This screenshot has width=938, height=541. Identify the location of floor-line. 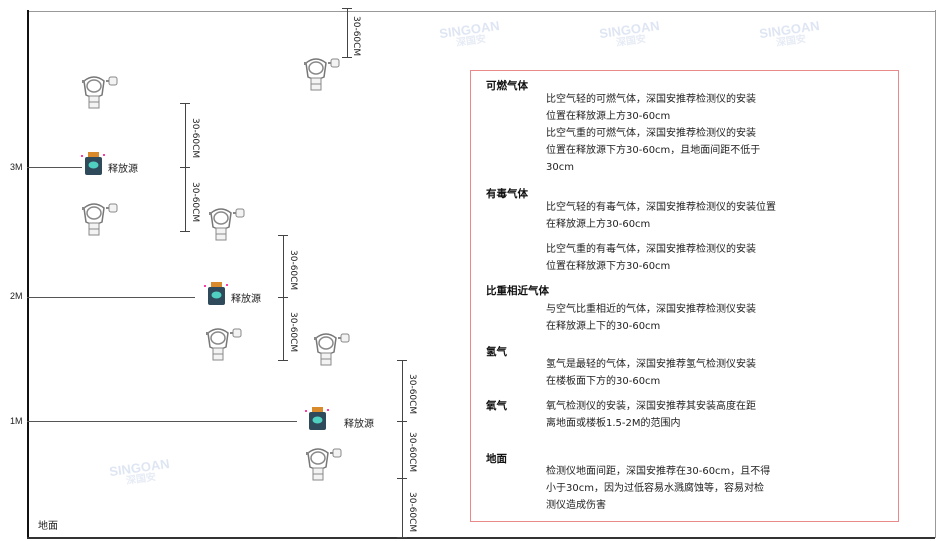
(481, 538).